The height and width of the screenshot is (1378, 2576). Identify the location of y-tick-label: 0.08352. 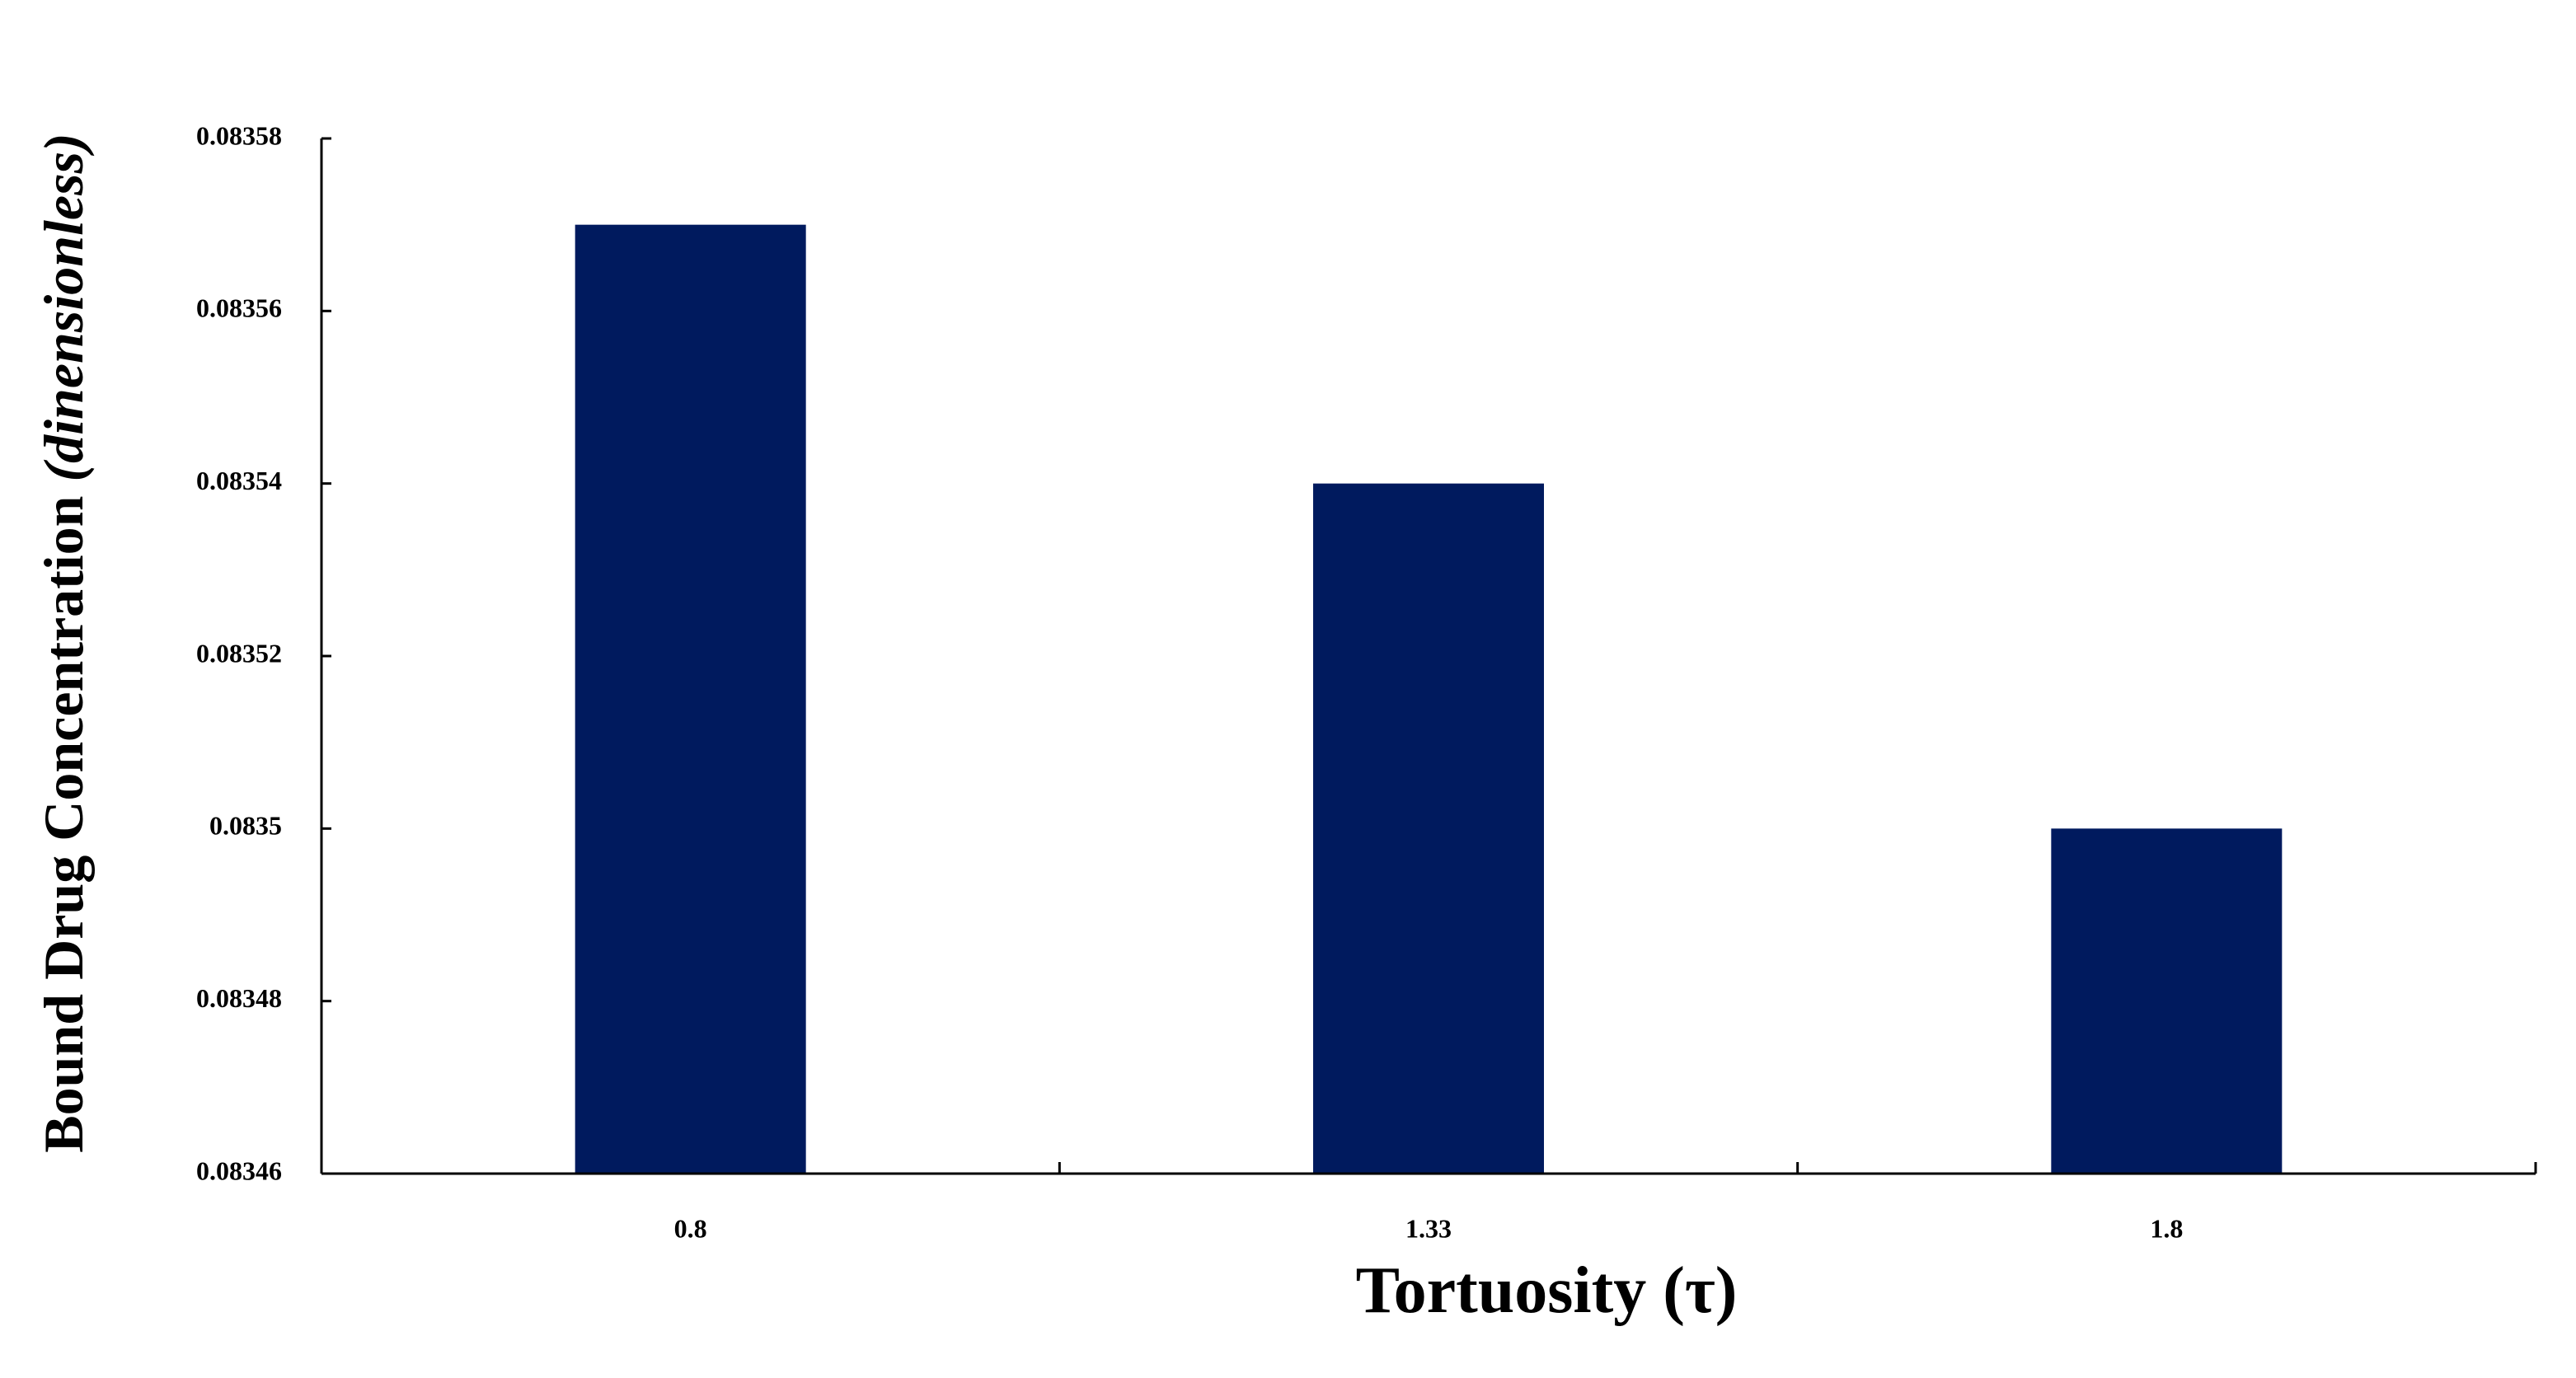
(239, 653).